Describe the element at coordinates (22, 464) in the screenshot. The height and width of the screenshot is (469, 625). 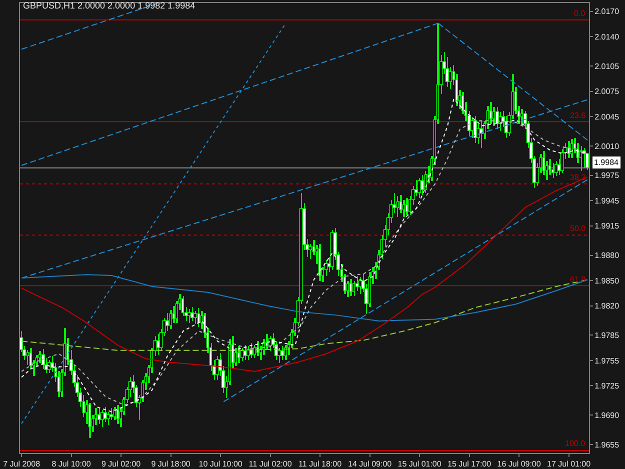
I see `x-tick-label: 7 Jul 2008` at that location.